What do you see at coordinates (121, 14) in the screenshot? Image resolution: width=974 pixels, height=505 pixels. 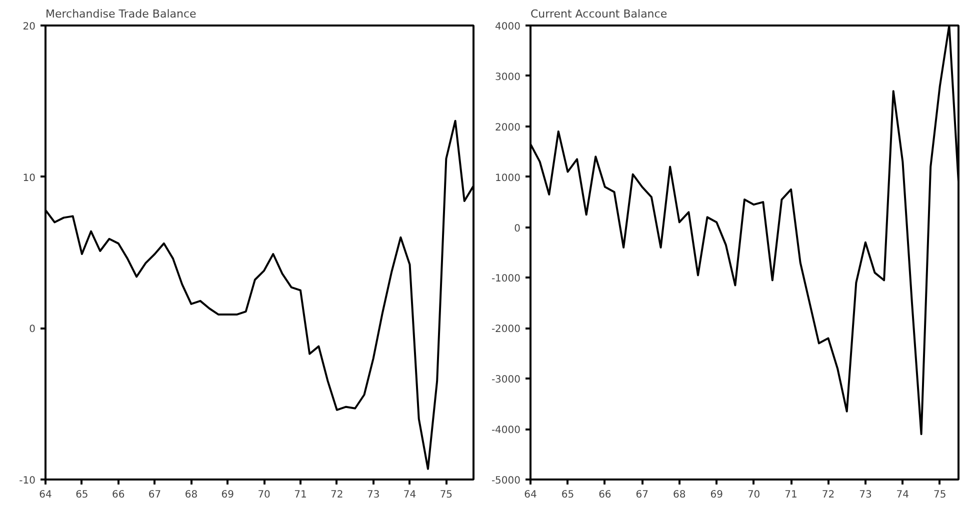 I see `chart-title: Merchandise Trade Balance` at bounding box center [121, 14].